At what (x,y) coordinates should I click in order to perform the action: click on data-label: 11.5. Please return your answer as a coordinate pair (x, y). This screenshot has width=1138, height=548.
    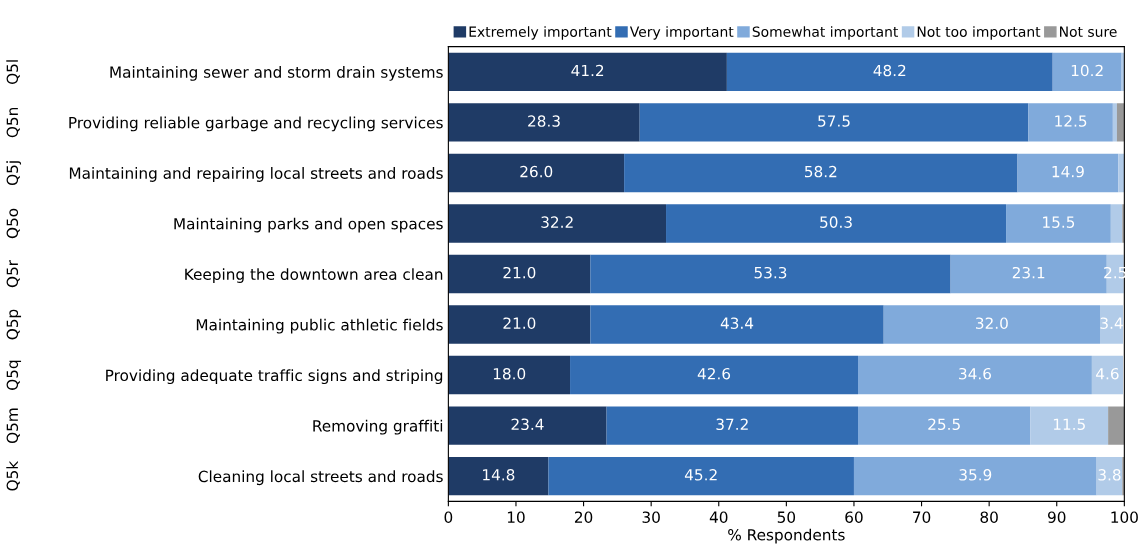
    Looking at the image, I should click on (1069, 424).